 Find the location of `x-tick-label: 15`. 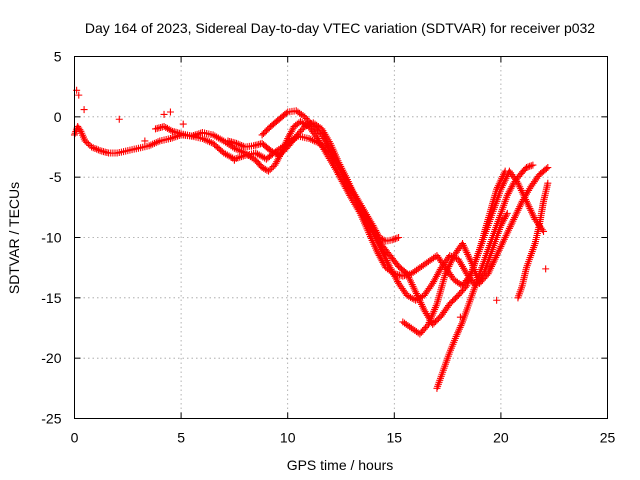

x-tick-label: 15 is located at coordinates (395, 438).